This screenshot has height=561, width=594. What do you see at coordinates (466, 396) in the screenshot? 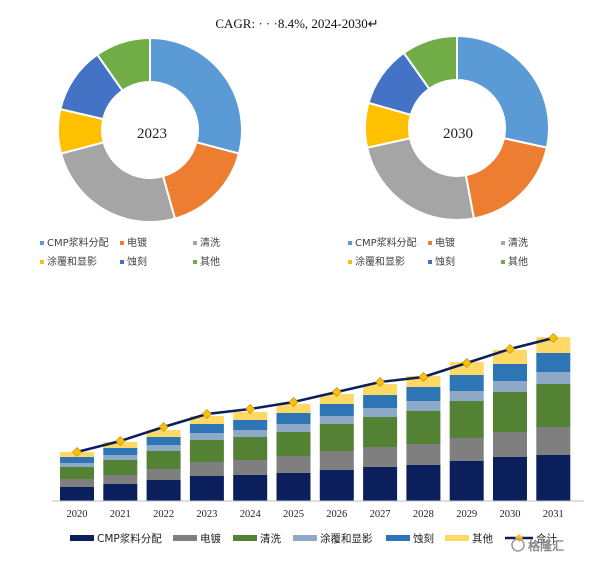
I see `bar-2029-coating` at bounding box center [466, 396].